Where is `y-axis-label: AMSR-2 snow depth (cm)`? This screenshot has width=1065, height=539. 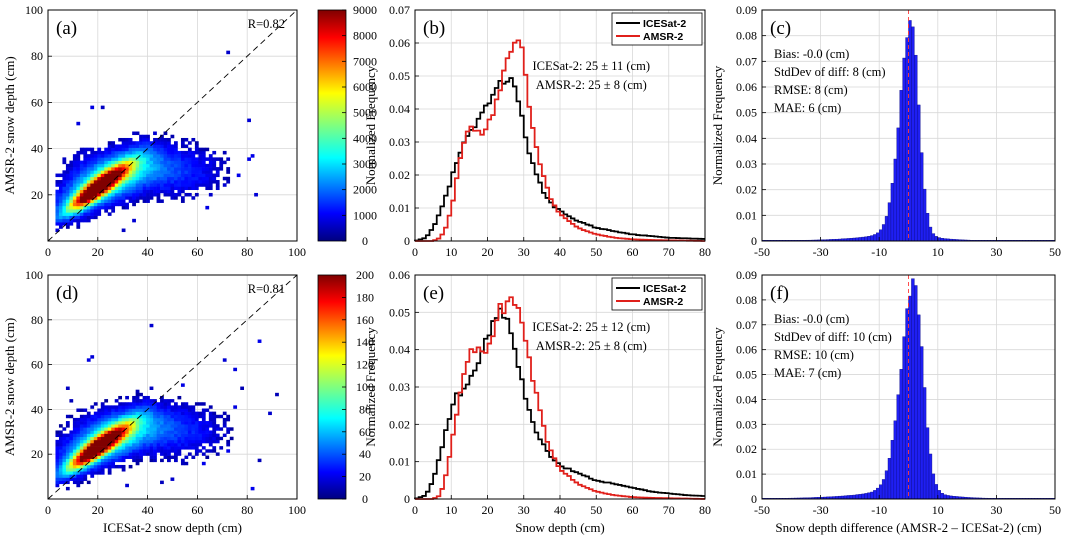 y-axis-label: AMSR-2 snow depth (cm) is located at coordinates (9, 125).